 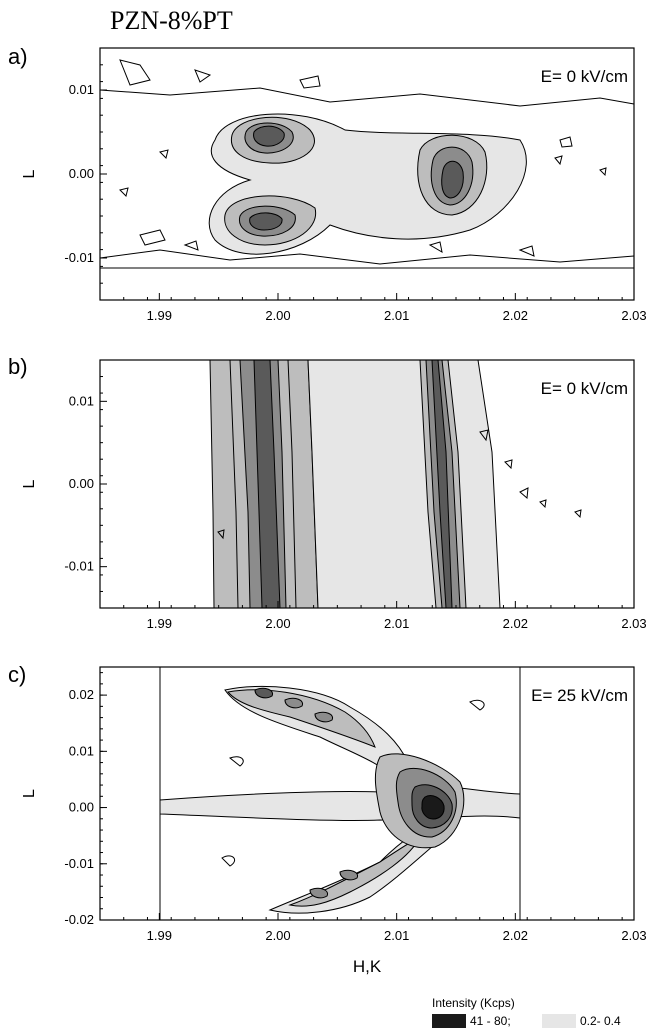 What do you see at coordinates (633, 935) in the screenshot?
I see `x-tick-label-c: 2.03` at bounding box center [633, 935].